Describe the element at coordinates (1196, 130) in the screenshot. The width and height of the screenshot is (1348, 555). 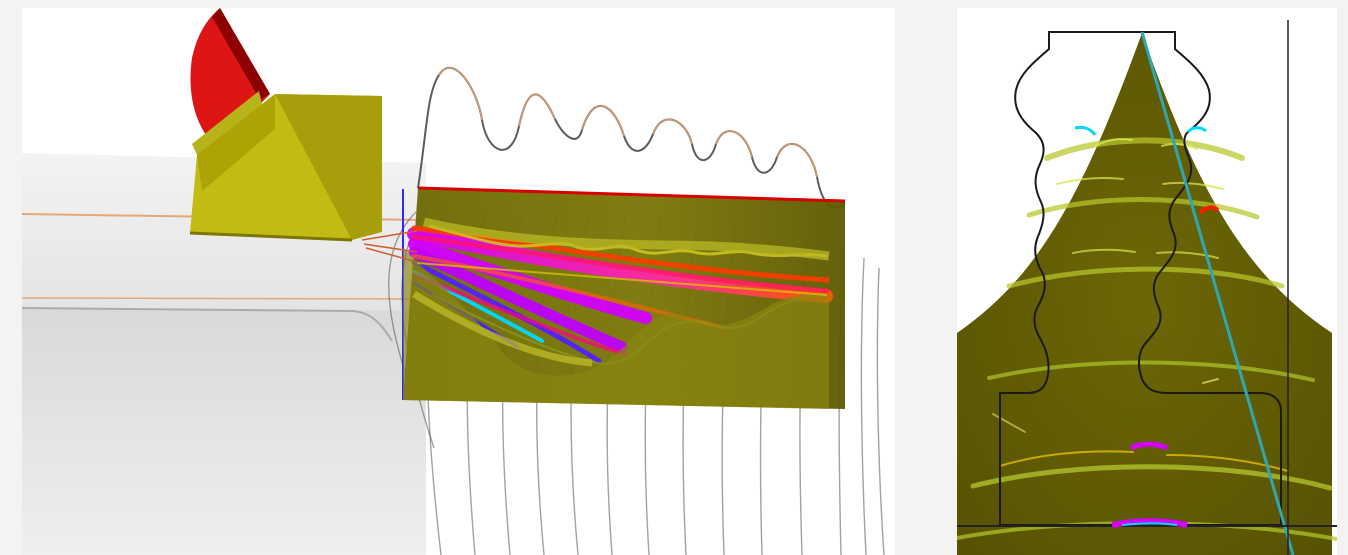
I see `right-notch-echo` at that location.